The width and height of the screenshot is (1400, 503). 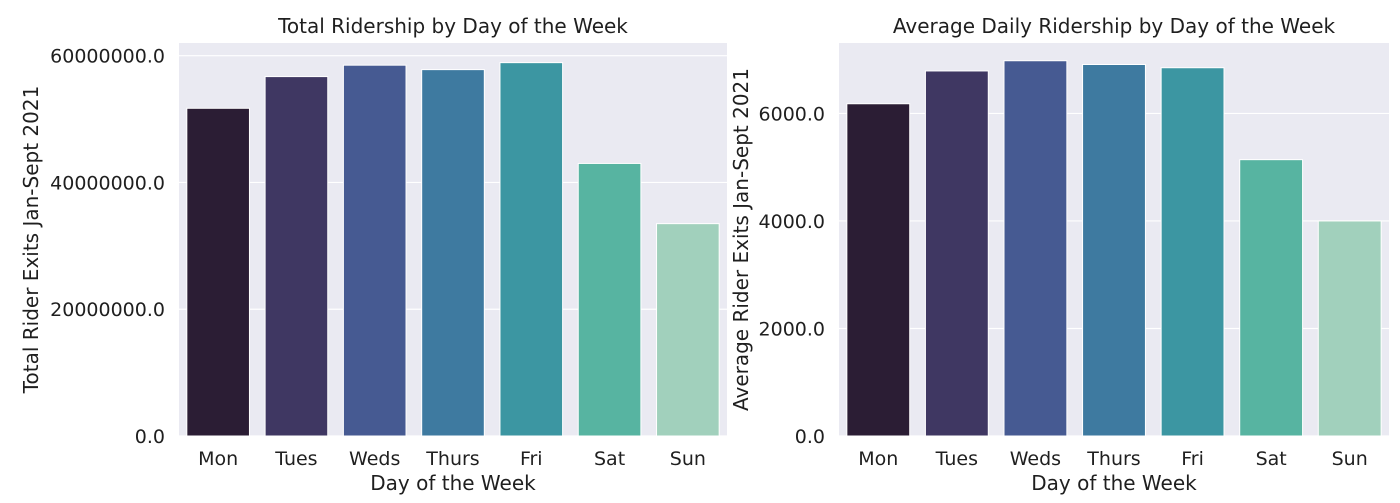 What do you see at coordinates (107, 57) in the screenshot?
I see `y-tick-label: 60000000.0` at bounding box center [107, 57].